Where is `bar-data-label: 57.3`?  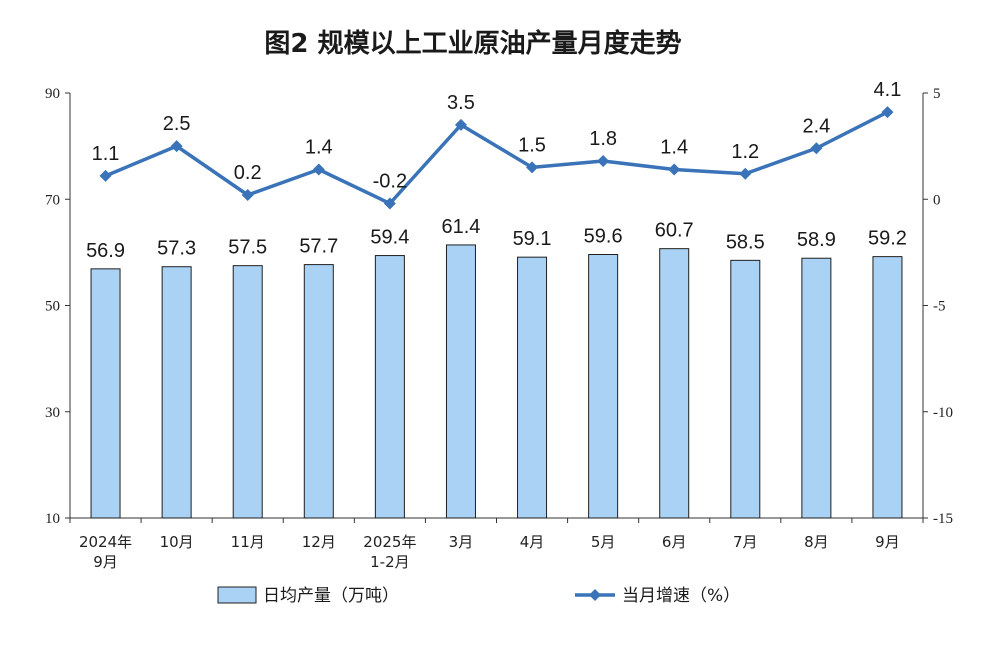 bar-data-label: 57.3 is located at coordinates (176, 249).